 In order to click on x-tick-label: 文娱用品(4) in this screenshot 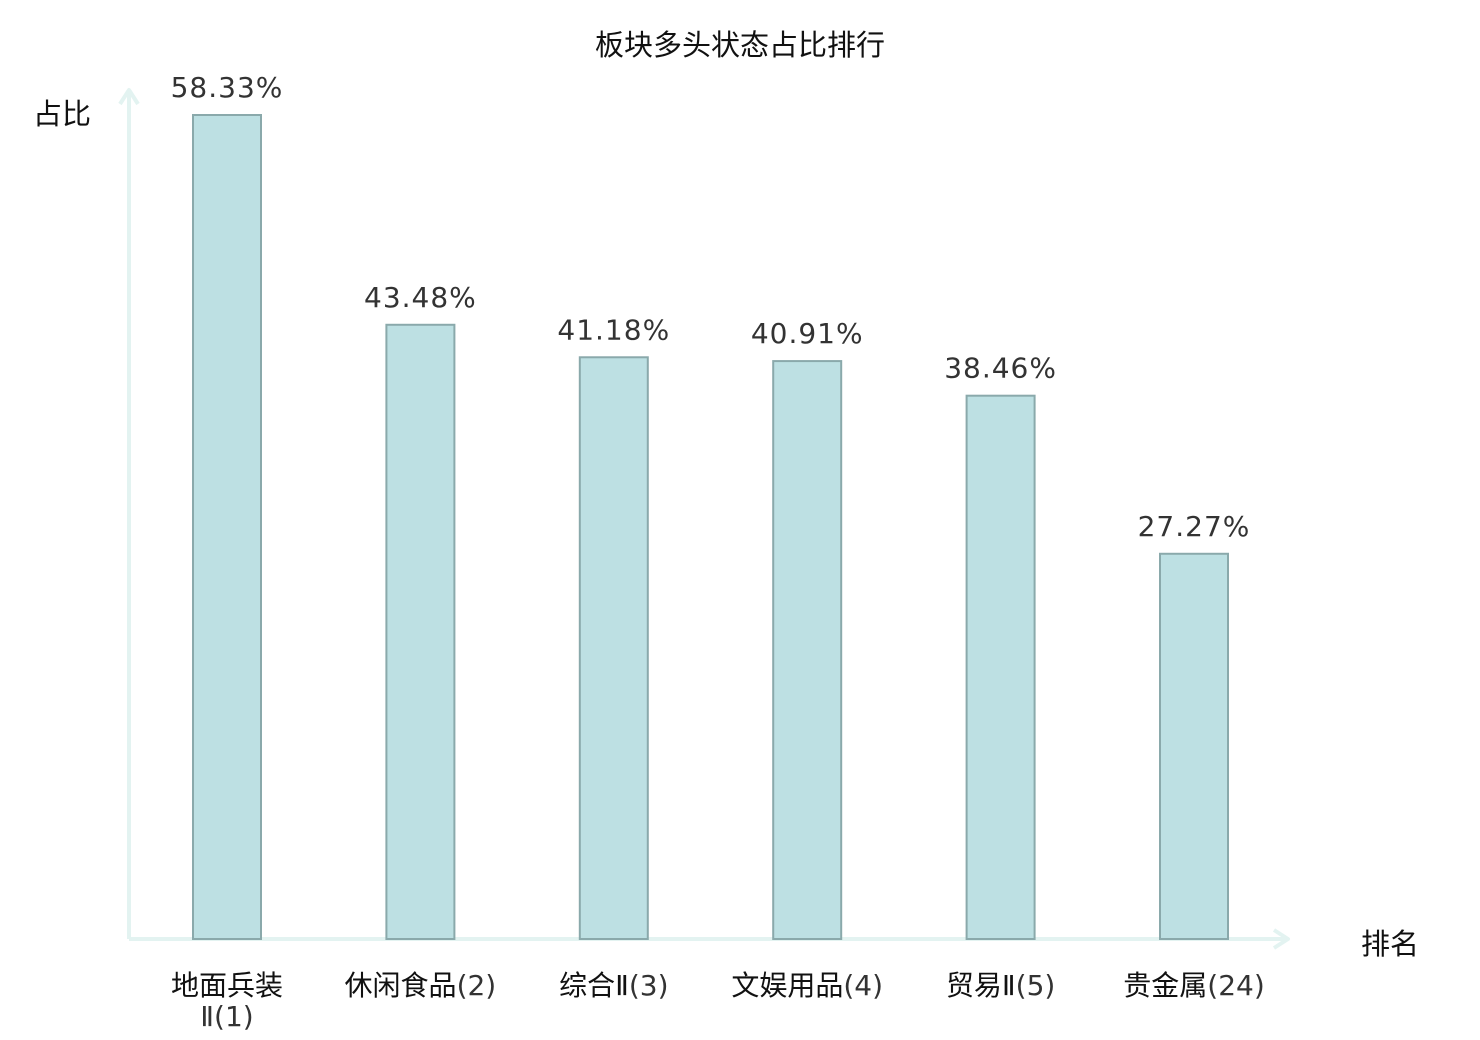, I will do `click(807, 985)`.